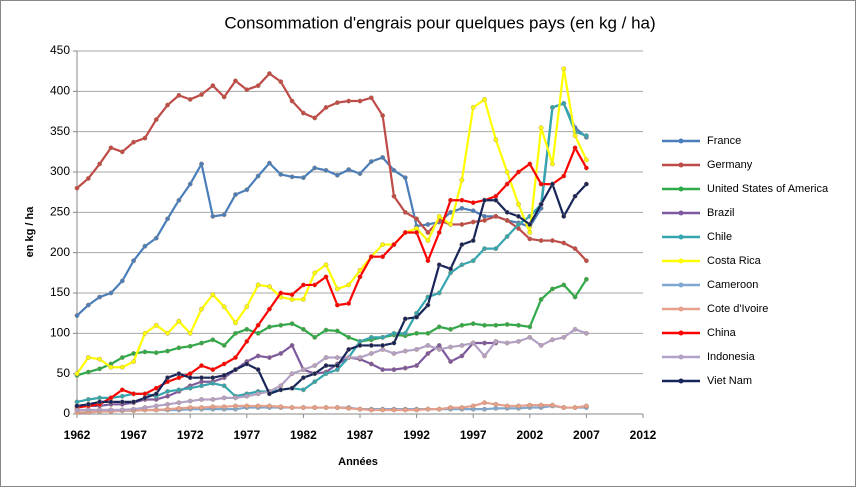 The height and width of the screenshot is (488, 857). What do you see at coordinates (724, 141) in the screenshot?
I see `legend-text: France` at bounding box center [724, 141].